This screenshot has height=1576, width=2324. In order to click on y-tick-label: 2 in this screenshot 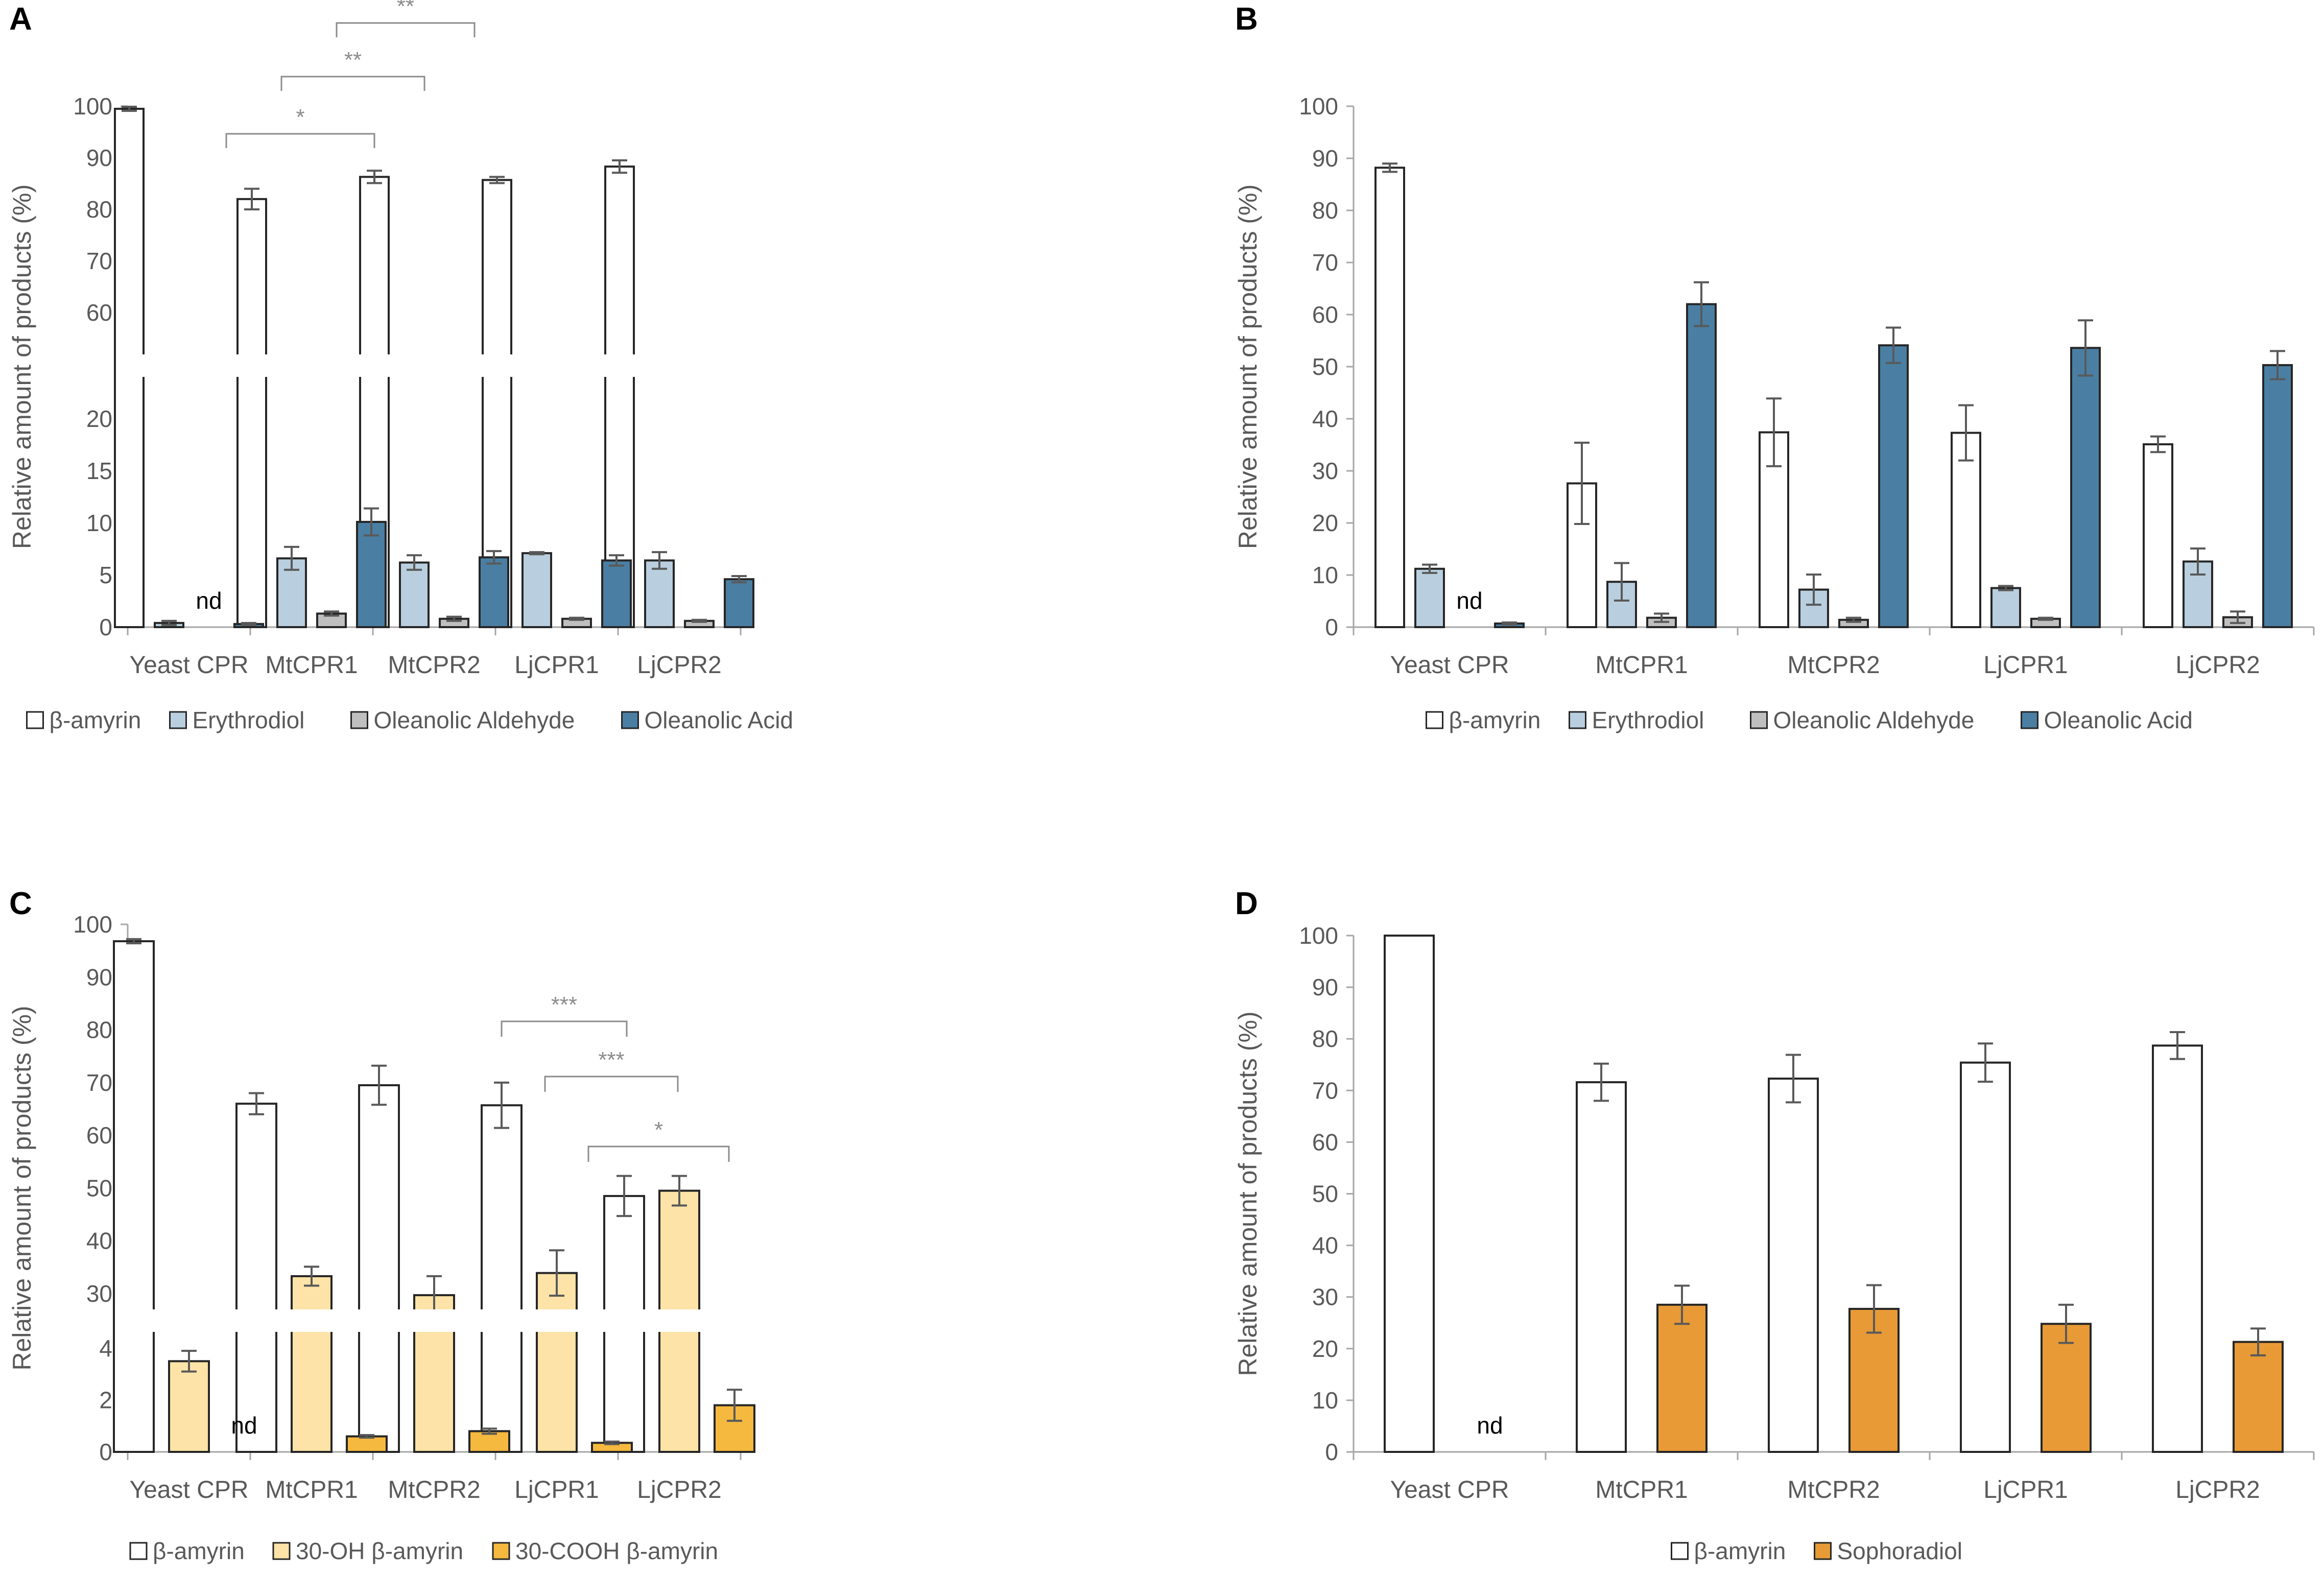, I will do `click(105, 1400)`.